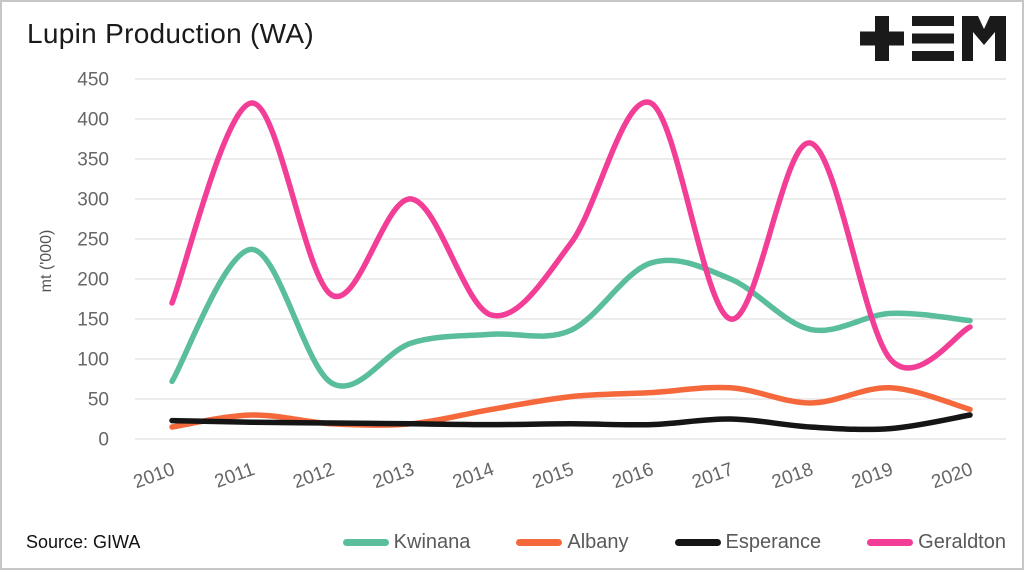  I want to click on series-line-esperance, so click(571, 422).